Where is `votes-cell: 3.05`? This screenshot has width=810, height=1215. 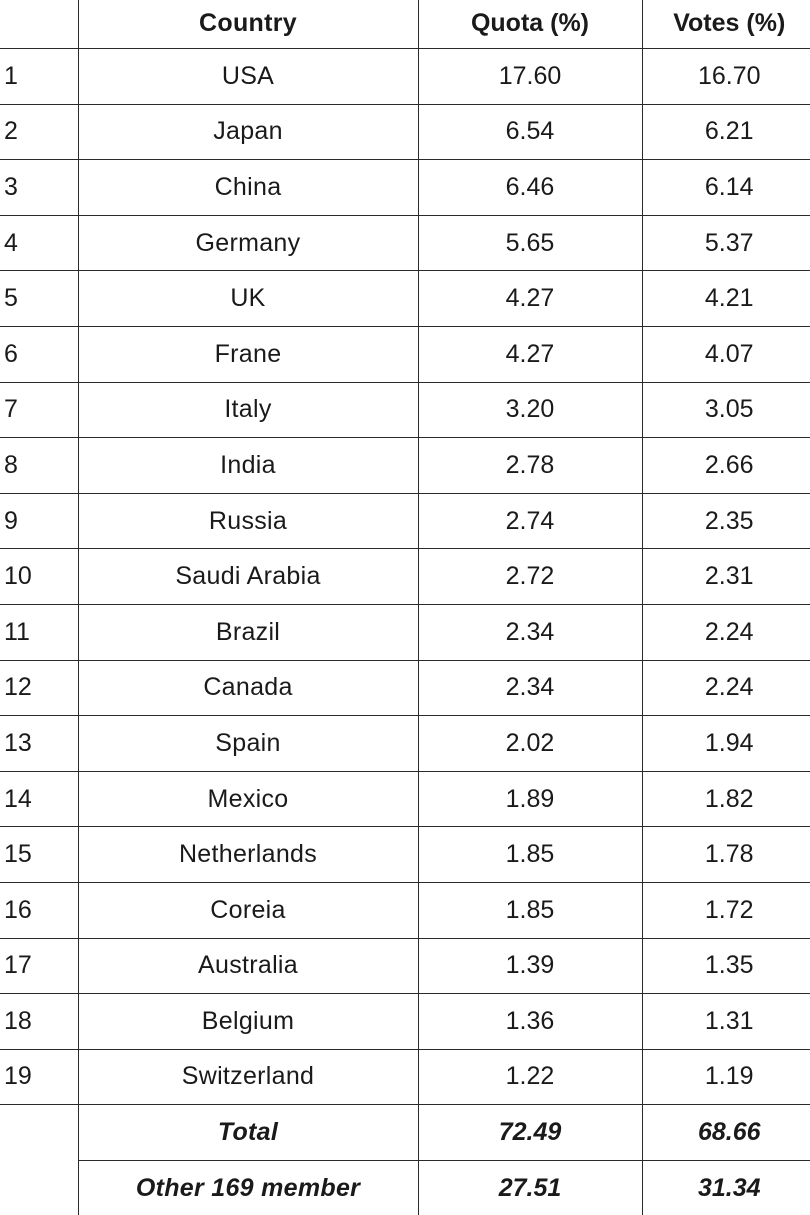
votes-cell: 3.05 is located at coordinates (726, 410).